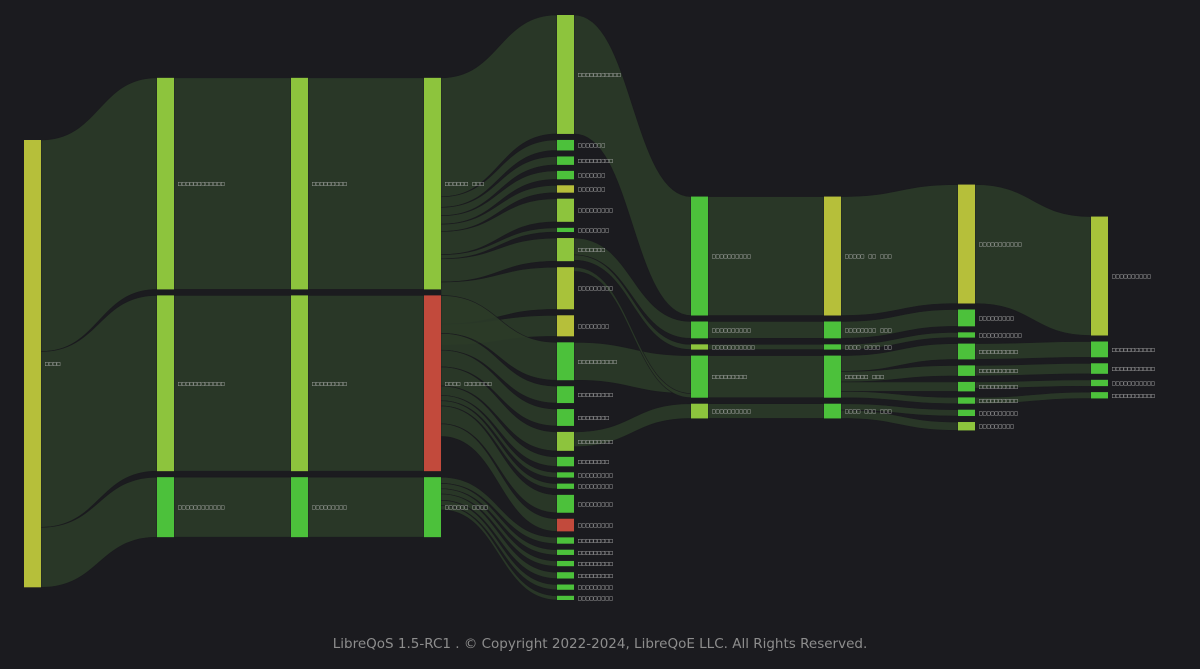 This screenshot has height=669, width=1200. I want to click on sankey-node-c1, so click(432, 183).